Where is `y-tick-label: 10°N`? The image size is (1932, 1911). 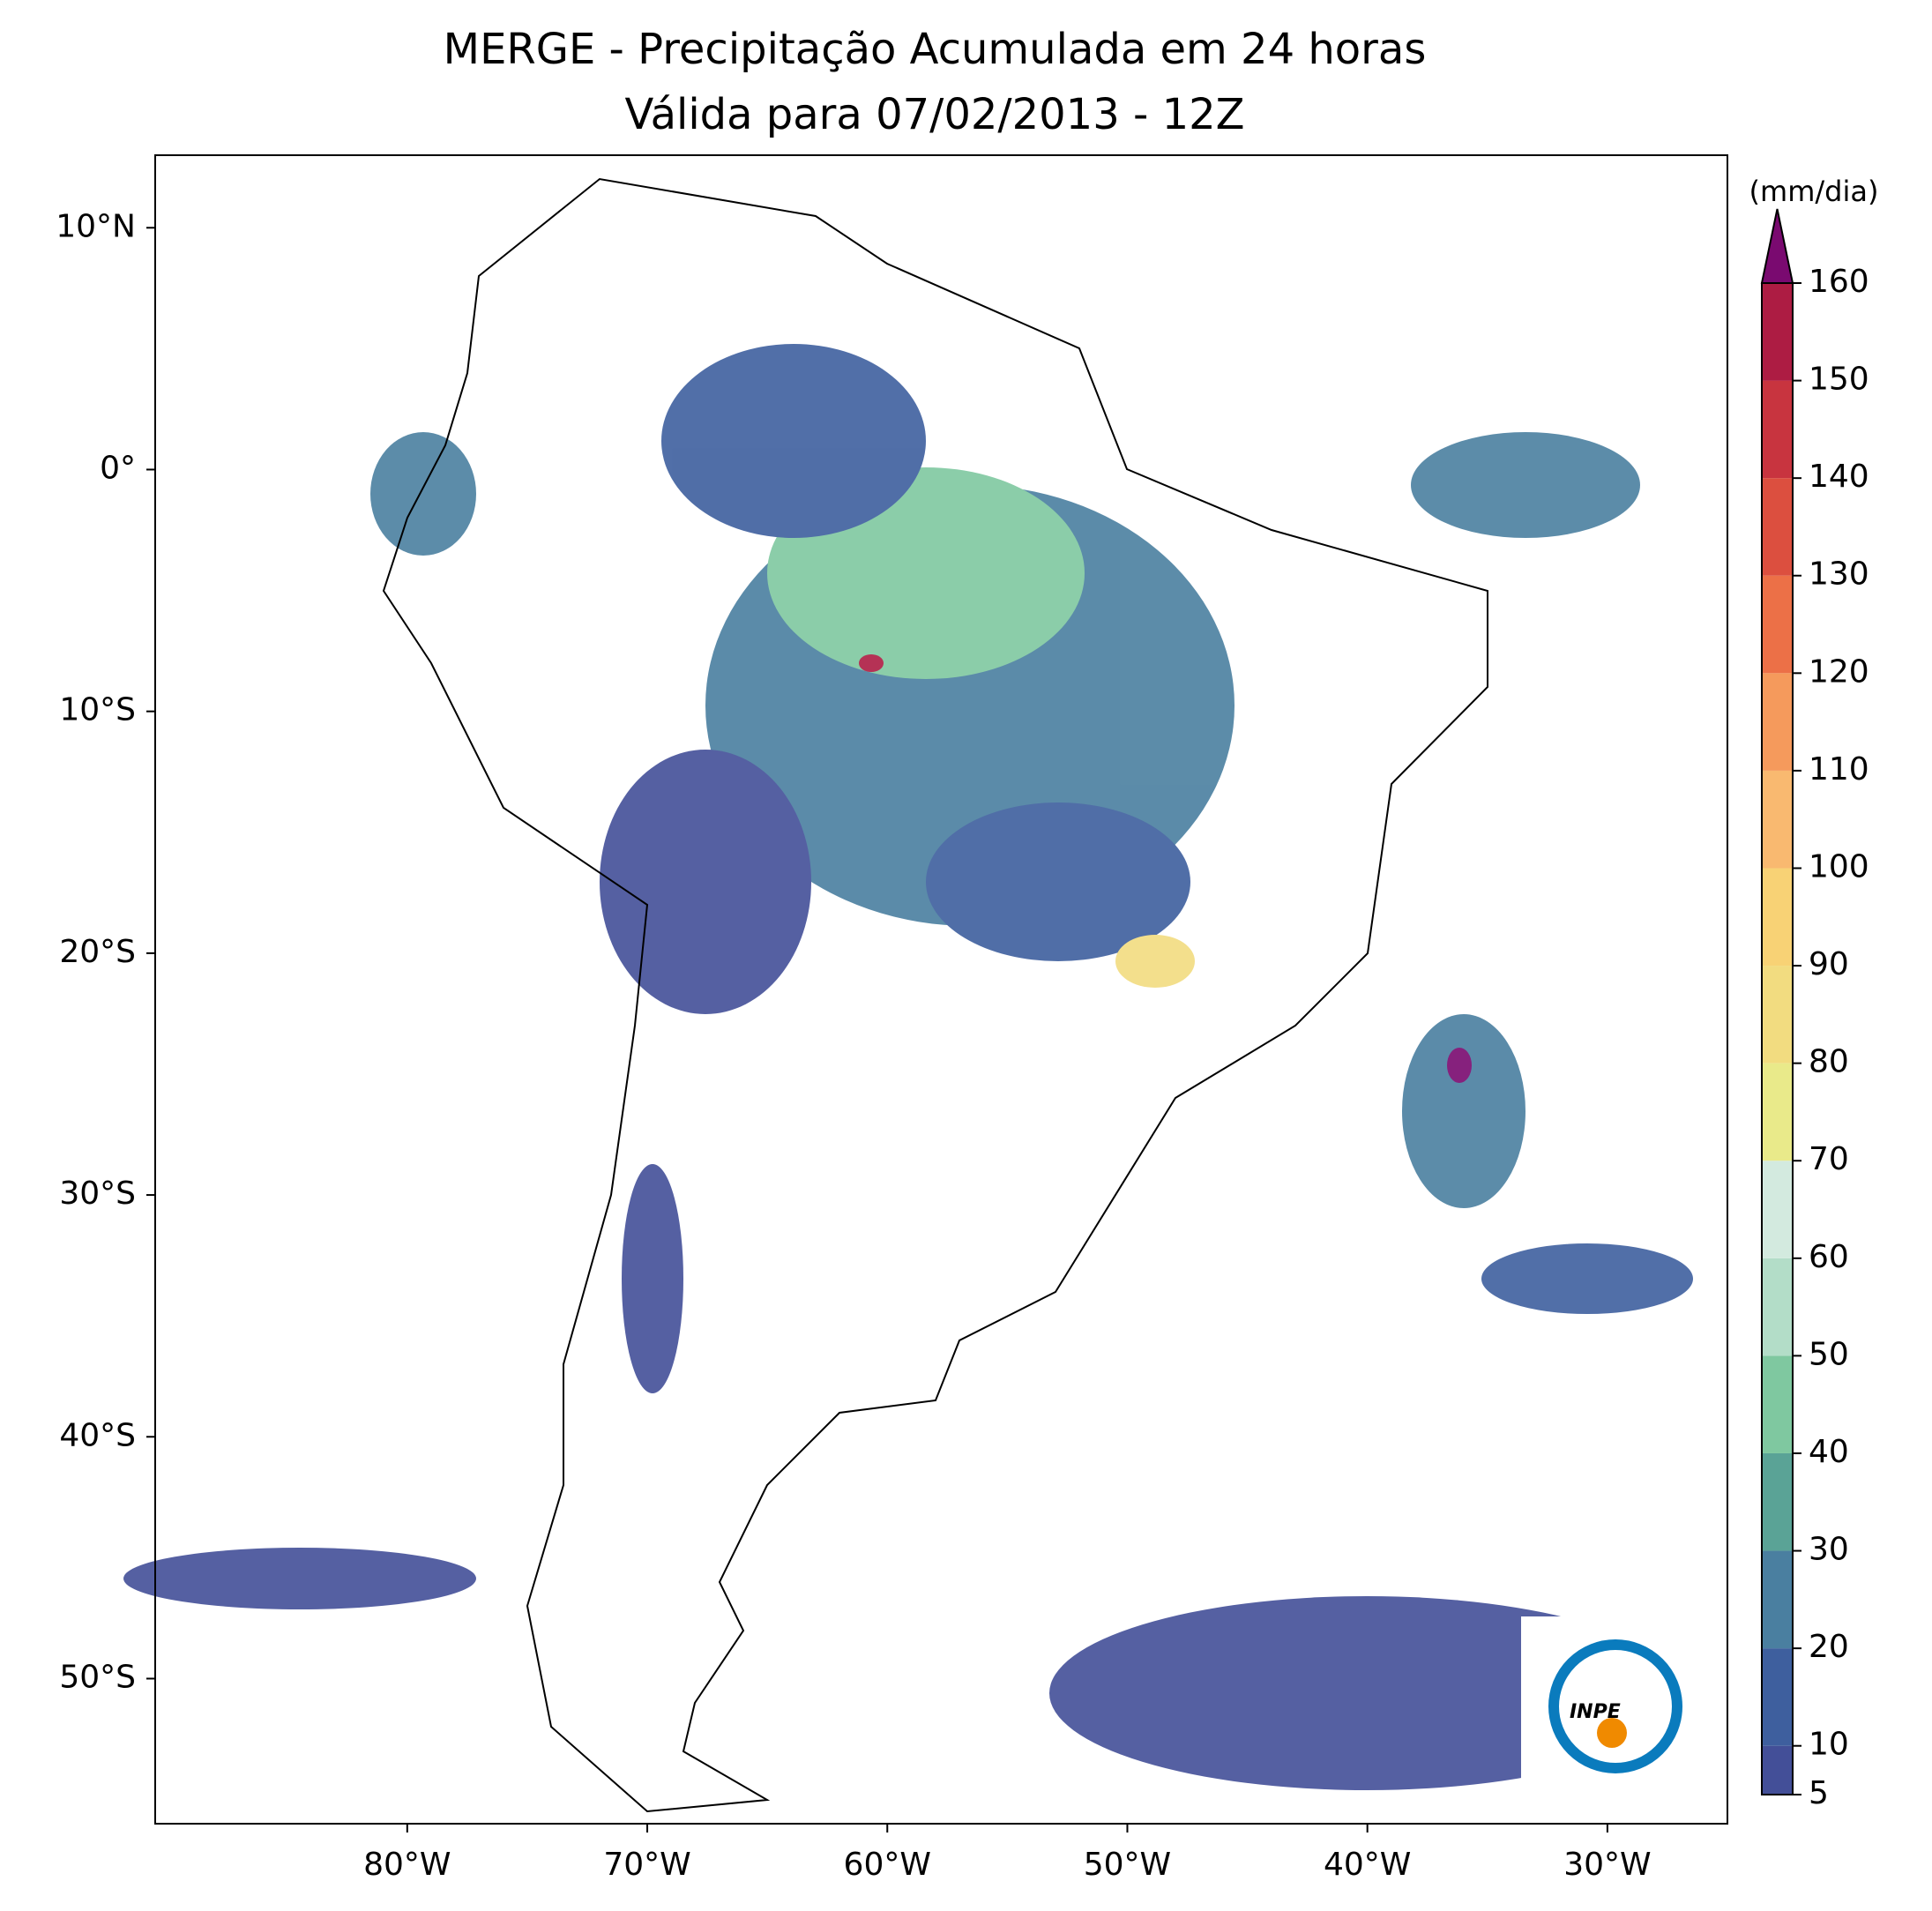 y-tick-label: 10°N is located at coordinates (96, 226).